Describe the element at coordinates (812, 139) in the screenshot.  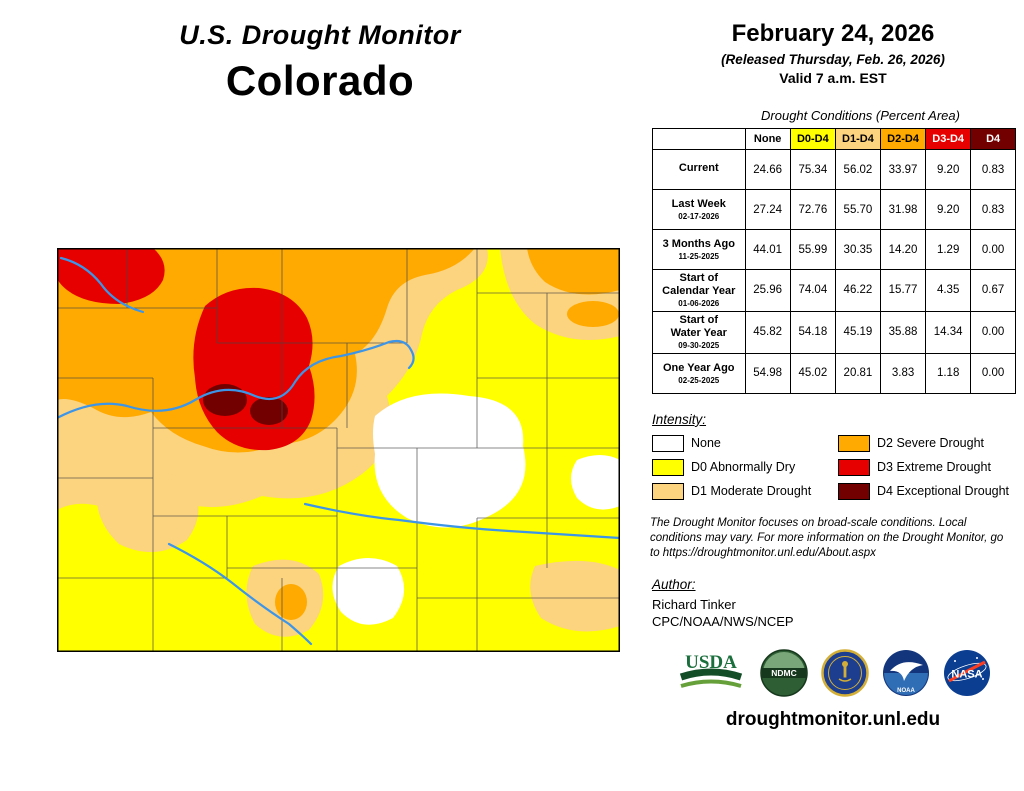
I see `table-col-header: D0-D4` at that location.